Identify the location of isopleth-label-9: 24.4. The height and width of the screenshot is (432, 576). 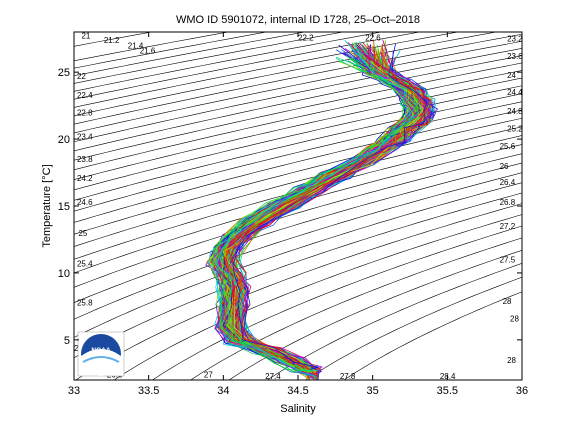
(515, 92).